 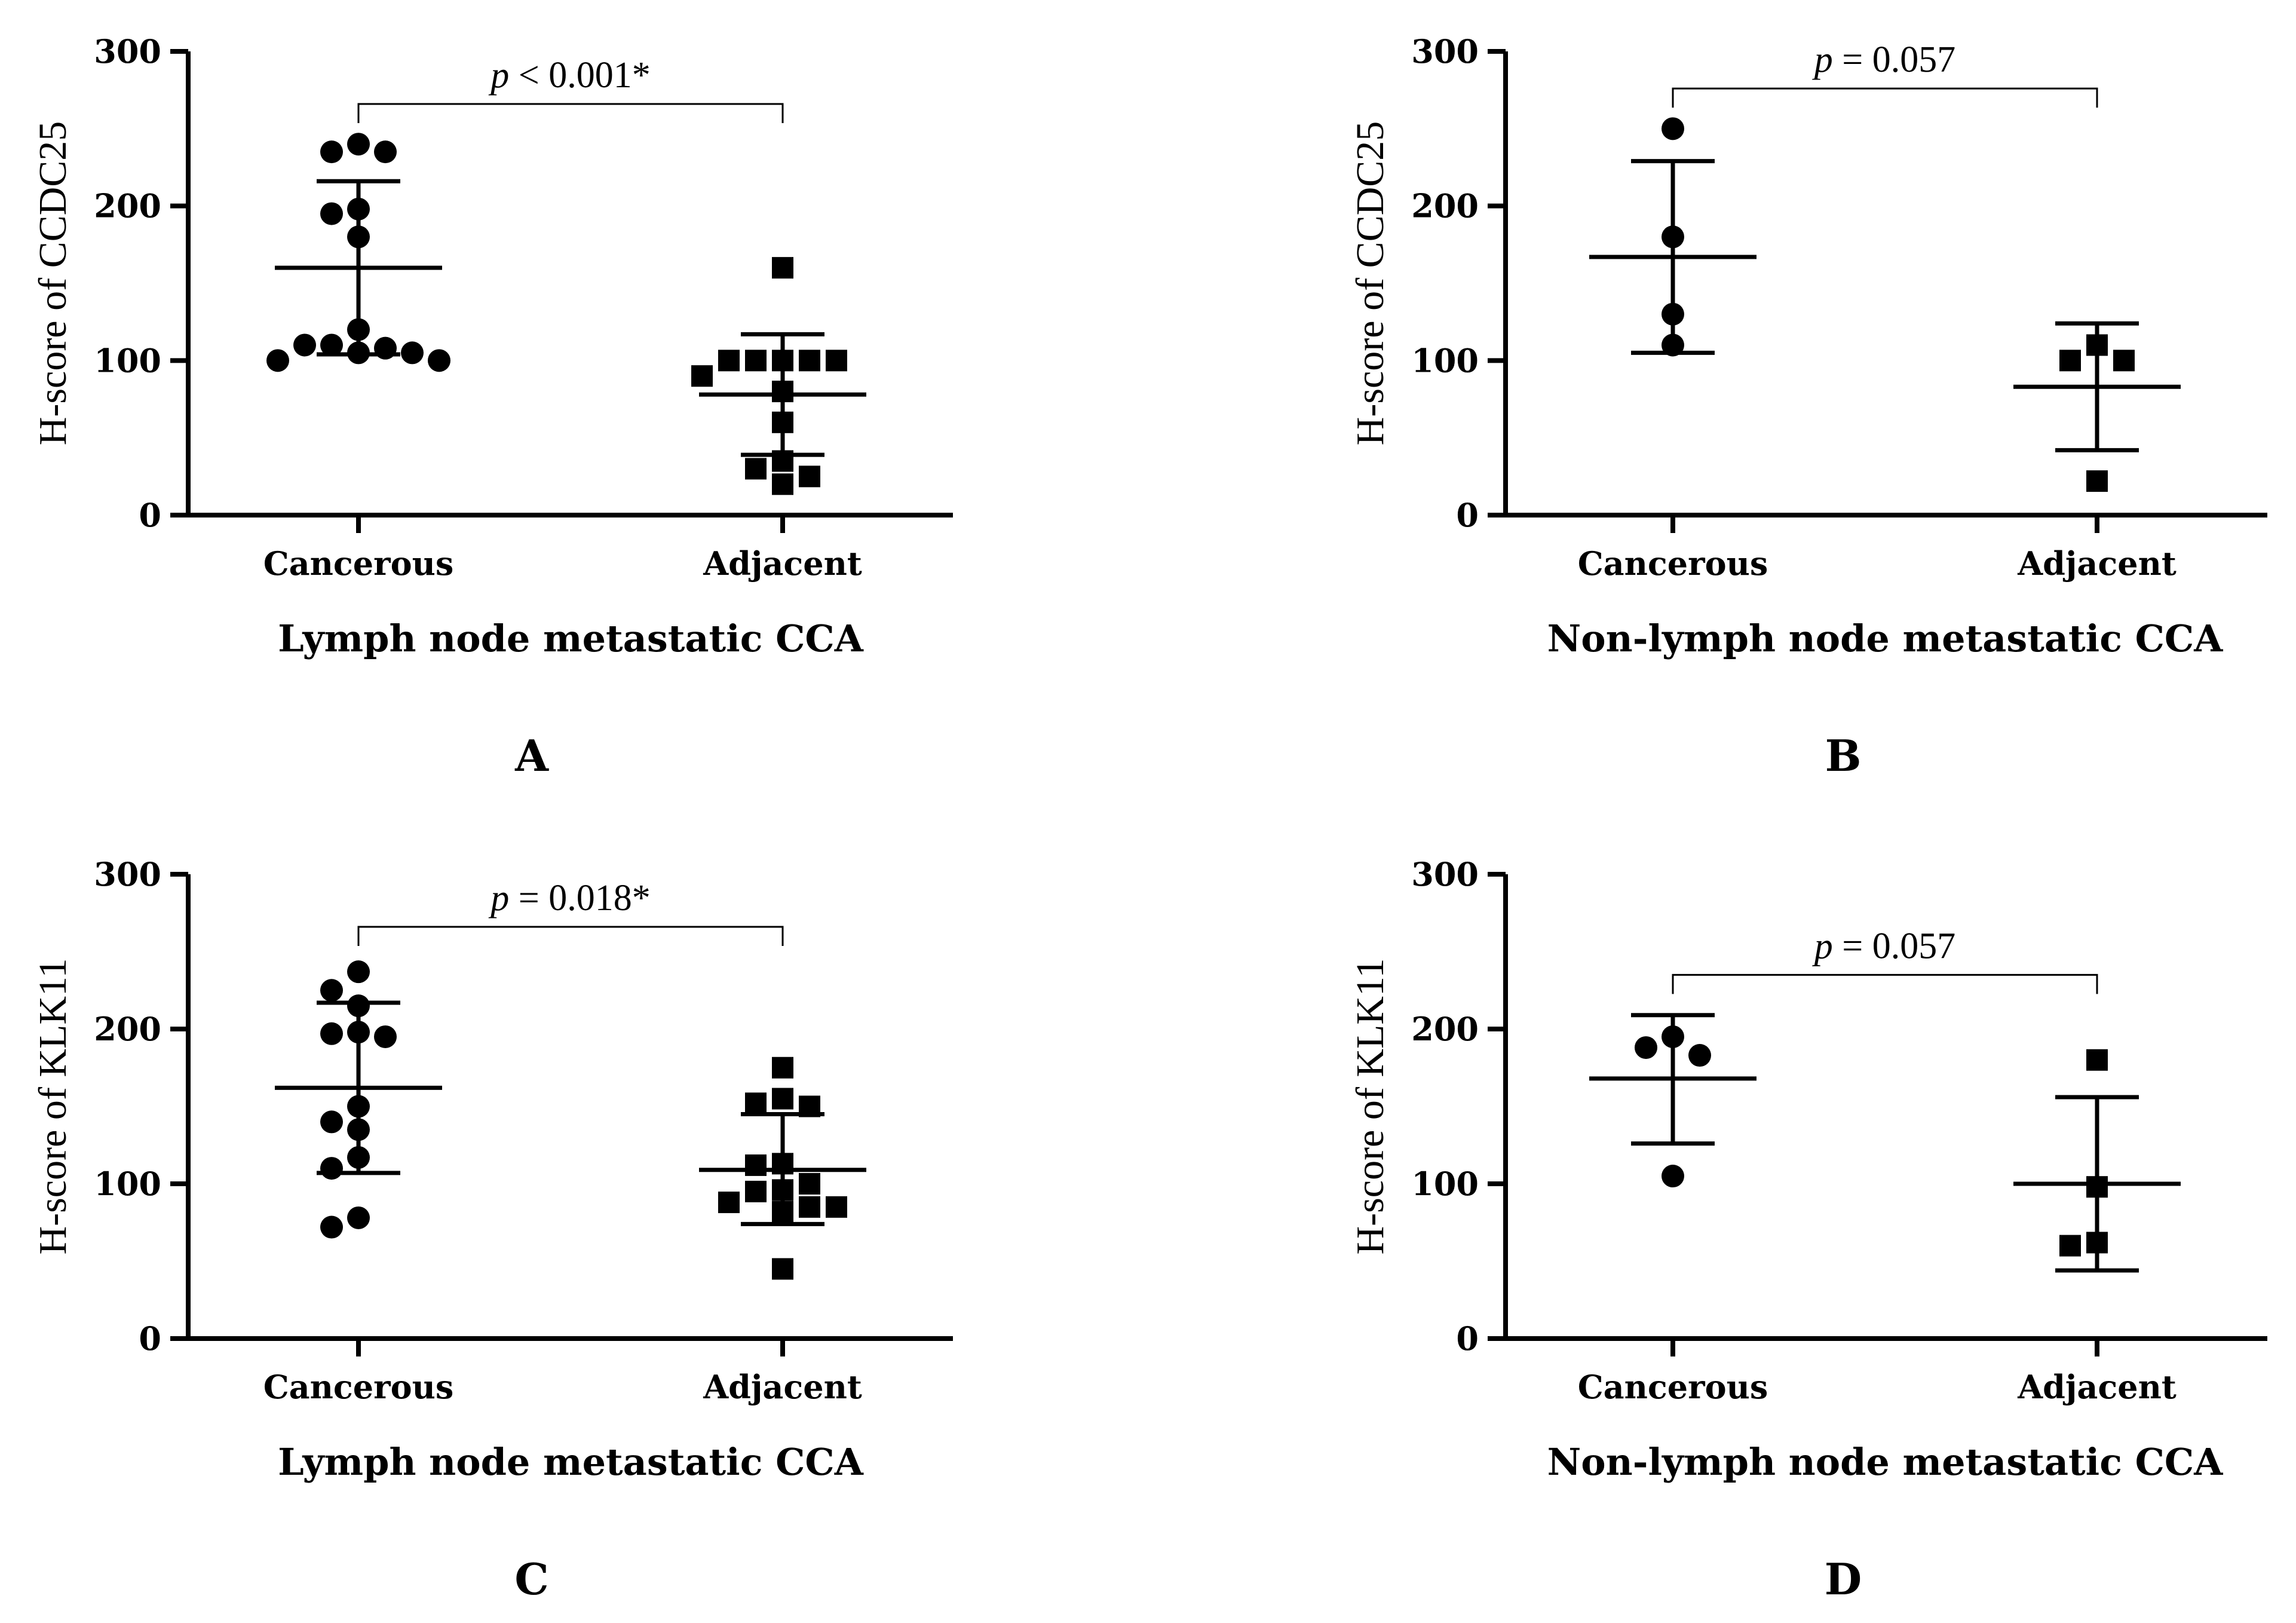 What do you see at coordinates (579, 75) in the screenshot?
I see `p-value: < 0.001*` at bounding box center [579, 75].